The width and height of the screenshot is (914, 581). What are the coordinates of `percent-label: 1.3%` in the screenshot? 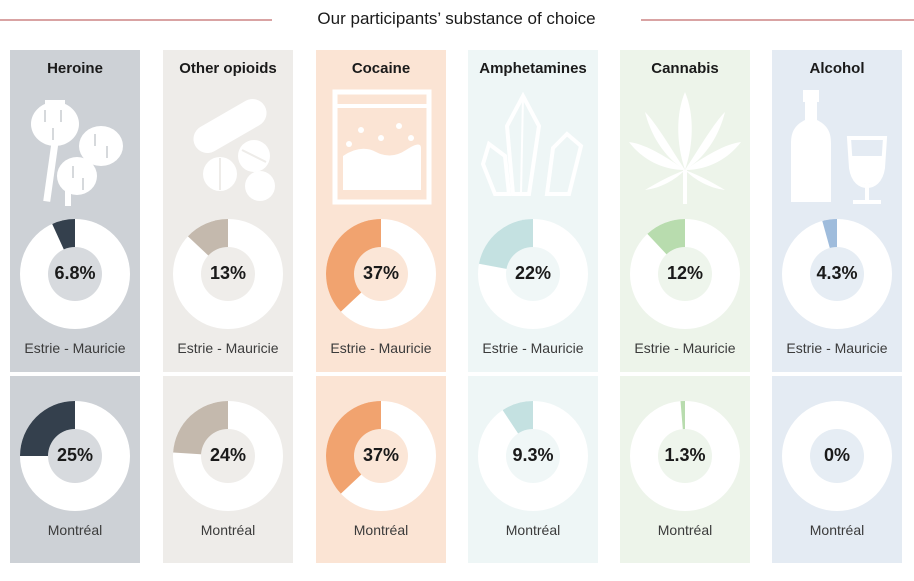 It's located at (685, 455).